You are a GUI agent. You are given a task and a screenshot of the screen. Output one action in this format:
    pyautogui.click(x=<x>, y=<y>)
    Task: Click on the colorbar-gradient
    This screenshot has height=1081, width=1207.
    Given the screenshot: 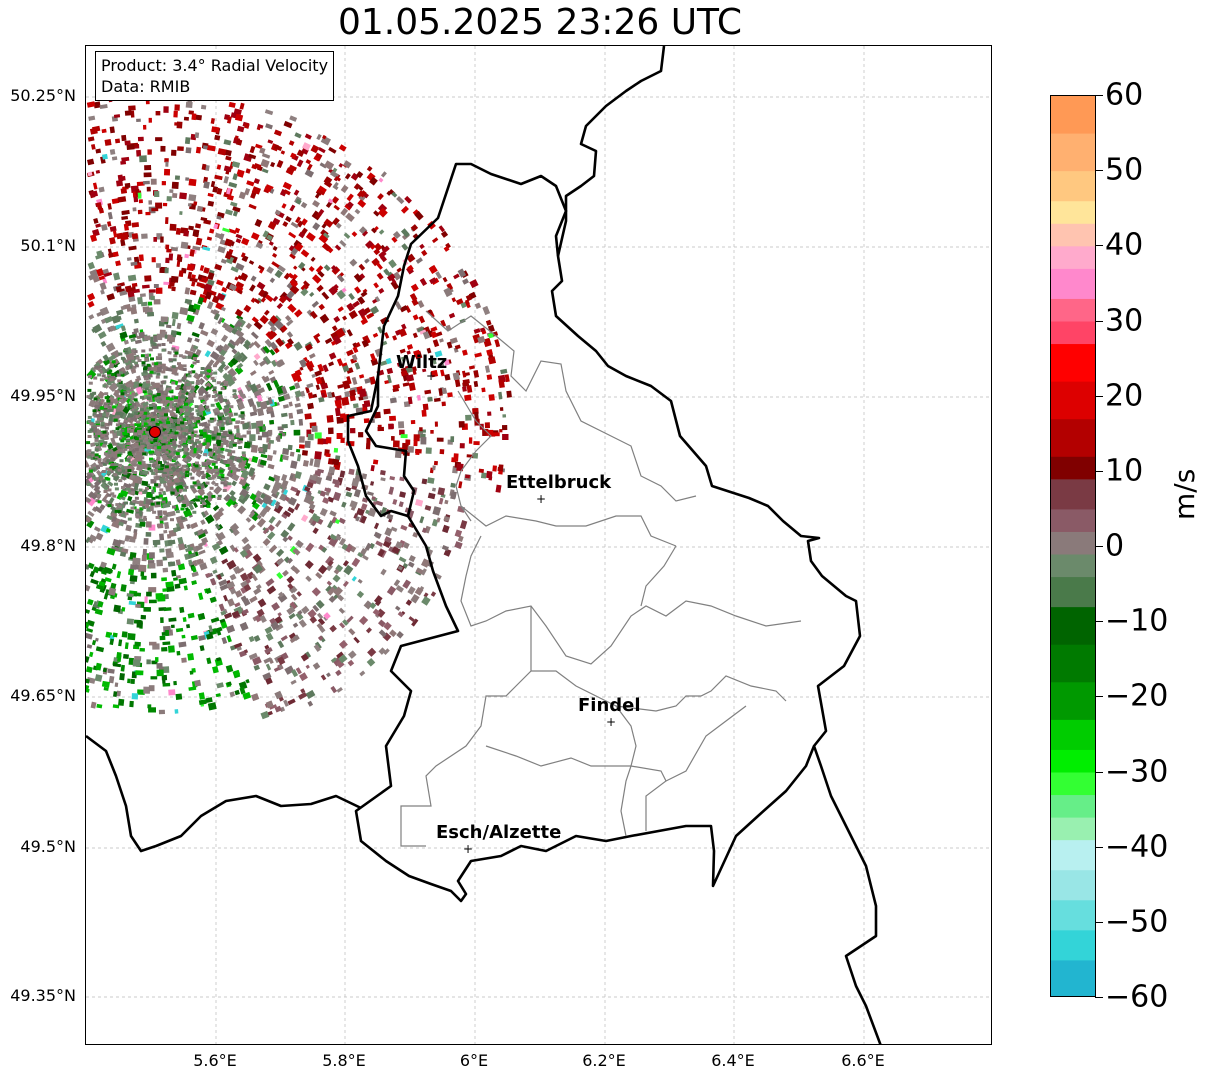 What is the action you would take?
    pyautogui.click(x=1073, y=546)
    